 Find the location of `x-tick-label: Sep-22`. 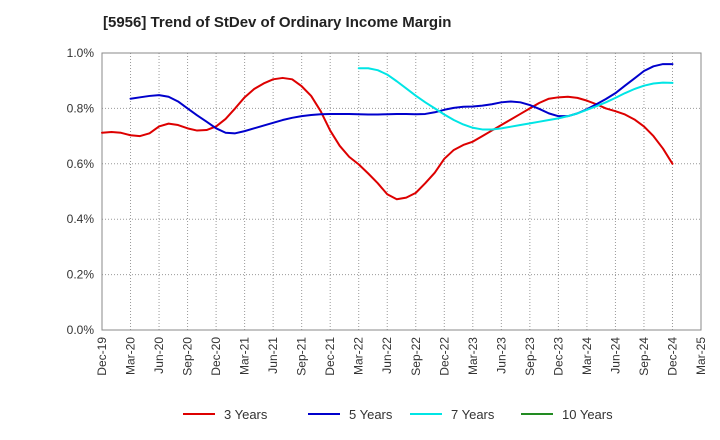

x-tick-label: Sep-22 is located at coordinates (416, 356).